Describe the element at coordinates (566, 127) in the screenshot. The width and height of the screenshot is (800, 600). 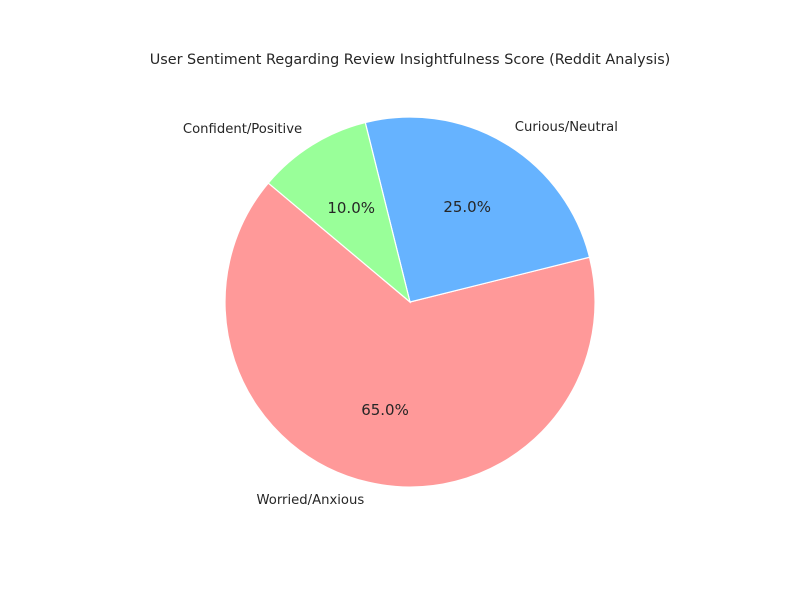
I see `pie-category-label: Curious/Neutral` at that location.